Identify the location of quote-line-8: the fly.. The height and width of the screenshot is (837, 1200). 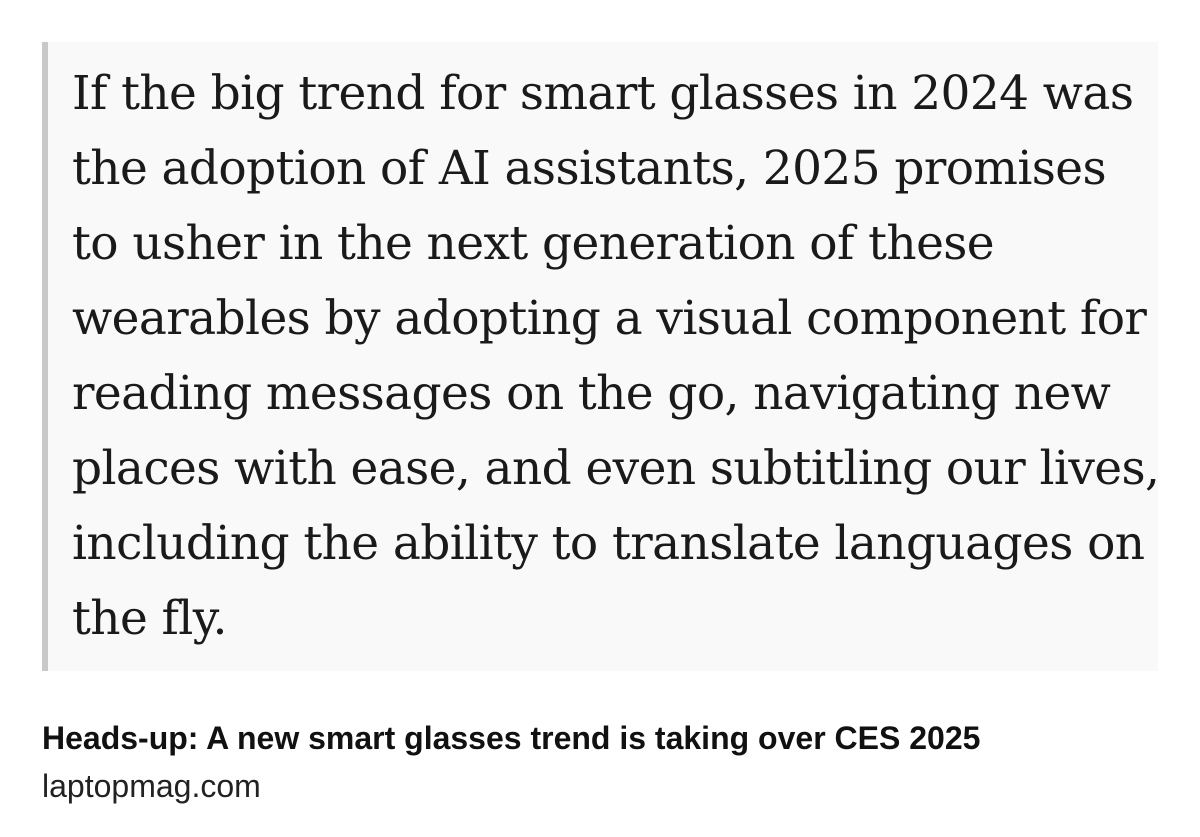
(149, 618).